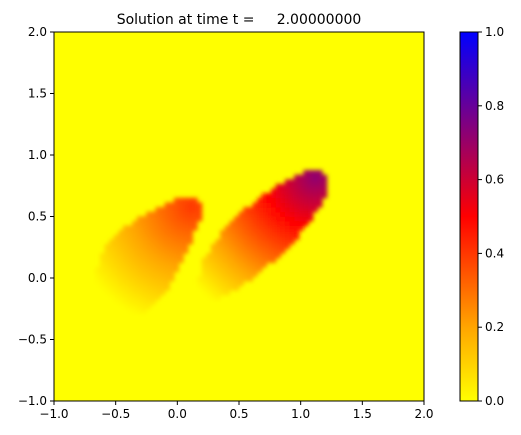 This screenshot has height=435, width=521. I want to click on x-tick-label: 0.0, so click(177, 414).